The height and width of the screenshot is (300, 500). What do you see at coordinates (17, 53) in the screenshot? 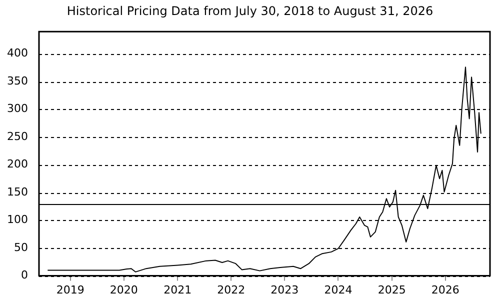
I see `y-tick-label: 400` at bounding box center [17, 53].